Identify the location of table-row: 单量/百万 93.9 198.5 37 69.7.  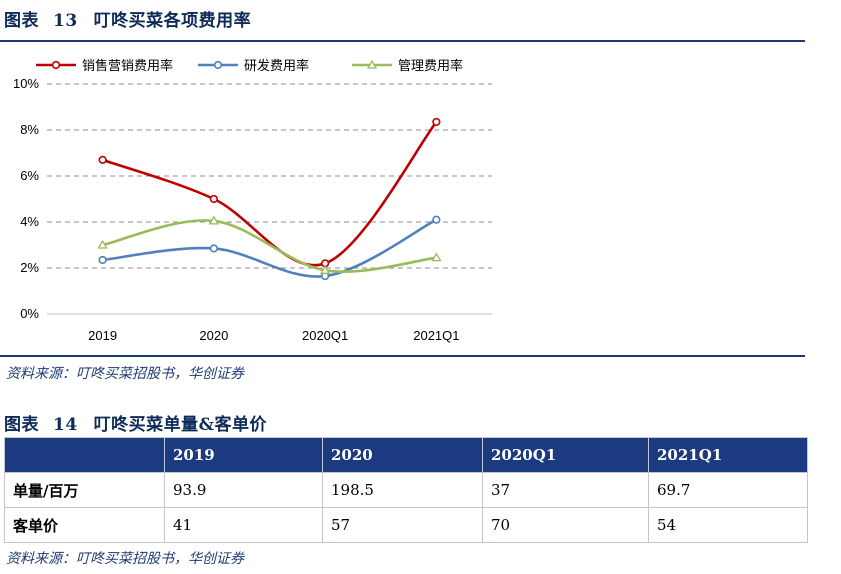
(406, 490).